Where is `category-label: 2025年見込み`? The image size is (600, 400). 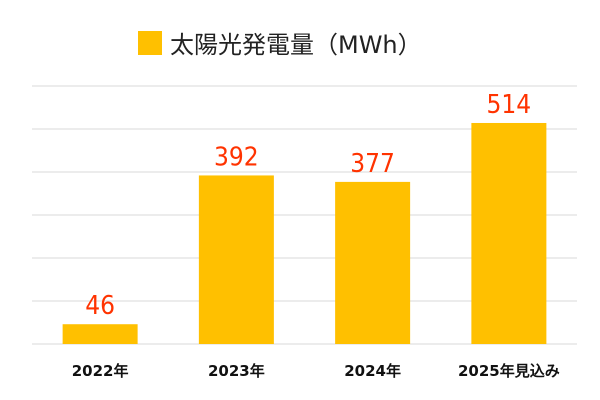 category-label: 2025年見込み is located at coordinates (509, 371).